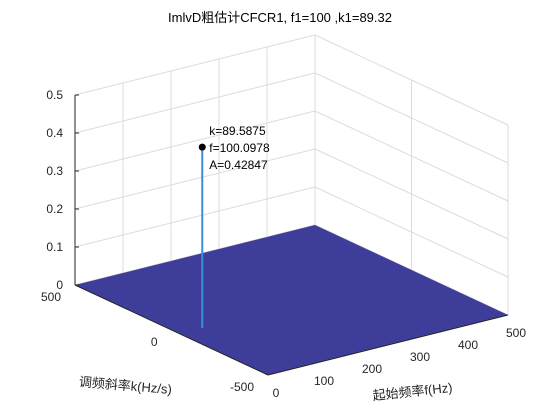  Describe the element at coordinates (372, 369) in the screenshot. I see `x-tick-label: 200` at that location.